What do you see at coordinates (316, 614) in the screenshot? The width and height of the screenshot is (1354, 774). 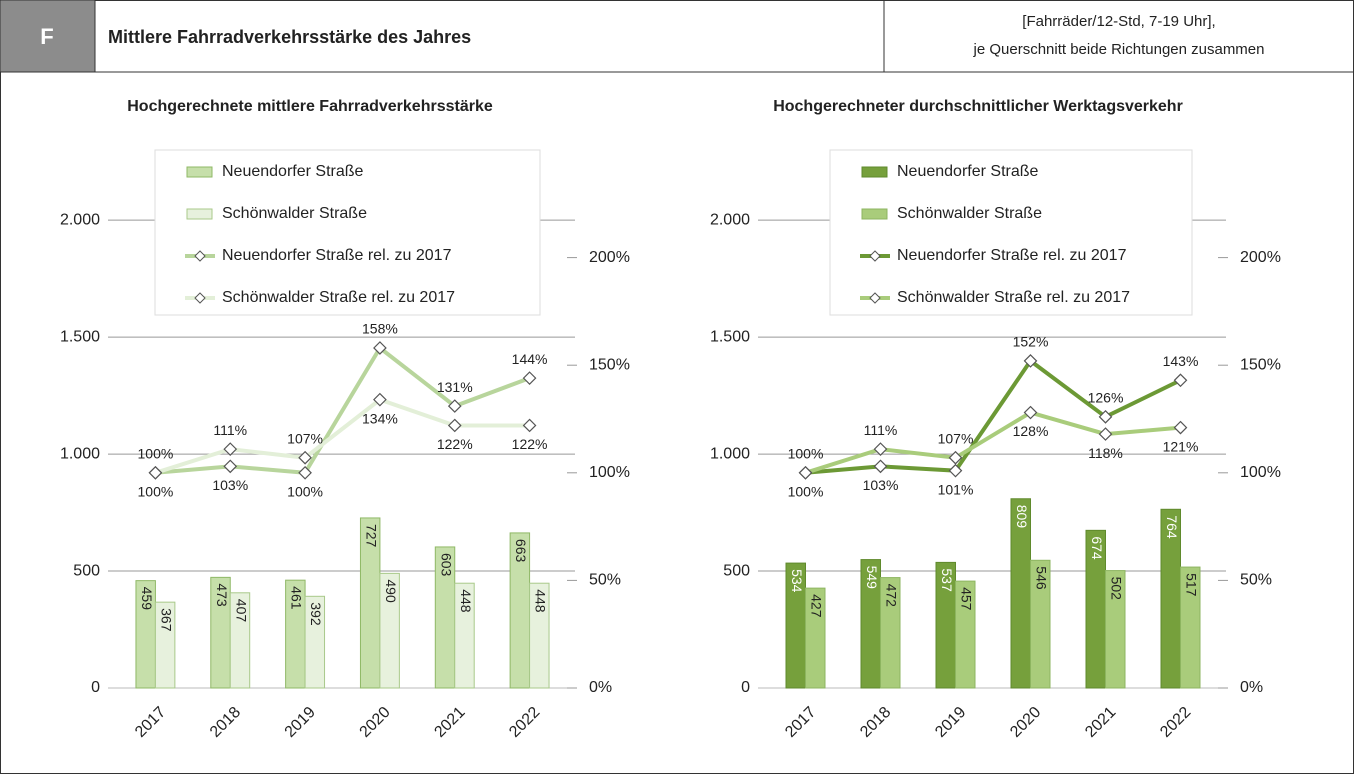 I see `bar-value-label: 392` at bounding box center [316, 614].